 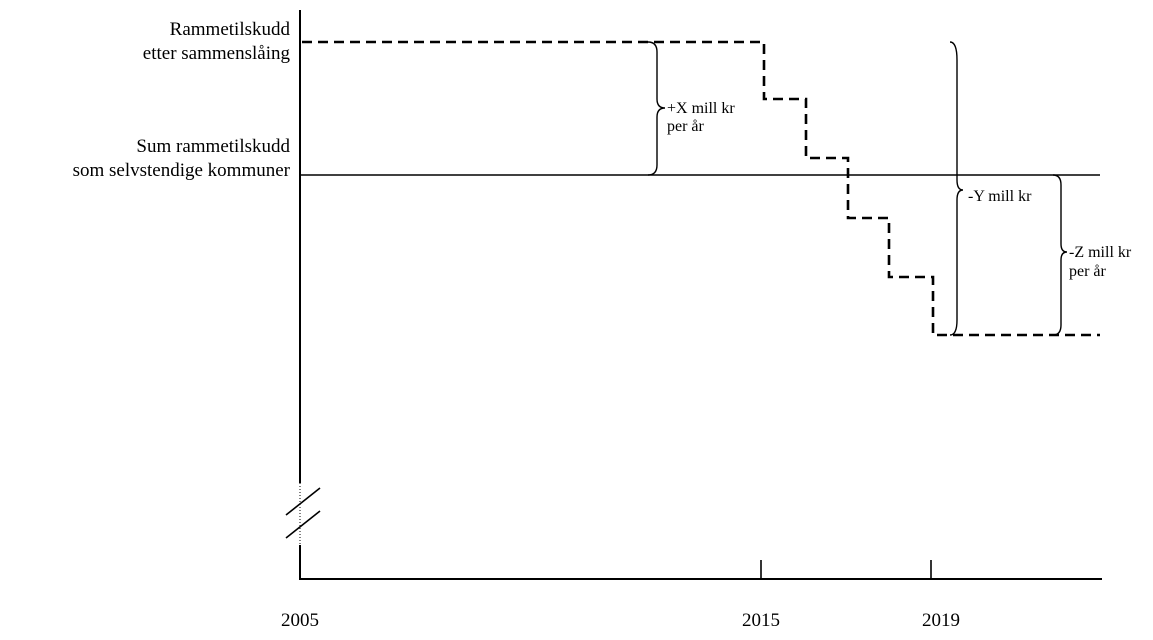 What do you see at coordinates (761, 620) in the screenshot?
I see `year-label-2015: 2015` at bounding box center [761, 620].